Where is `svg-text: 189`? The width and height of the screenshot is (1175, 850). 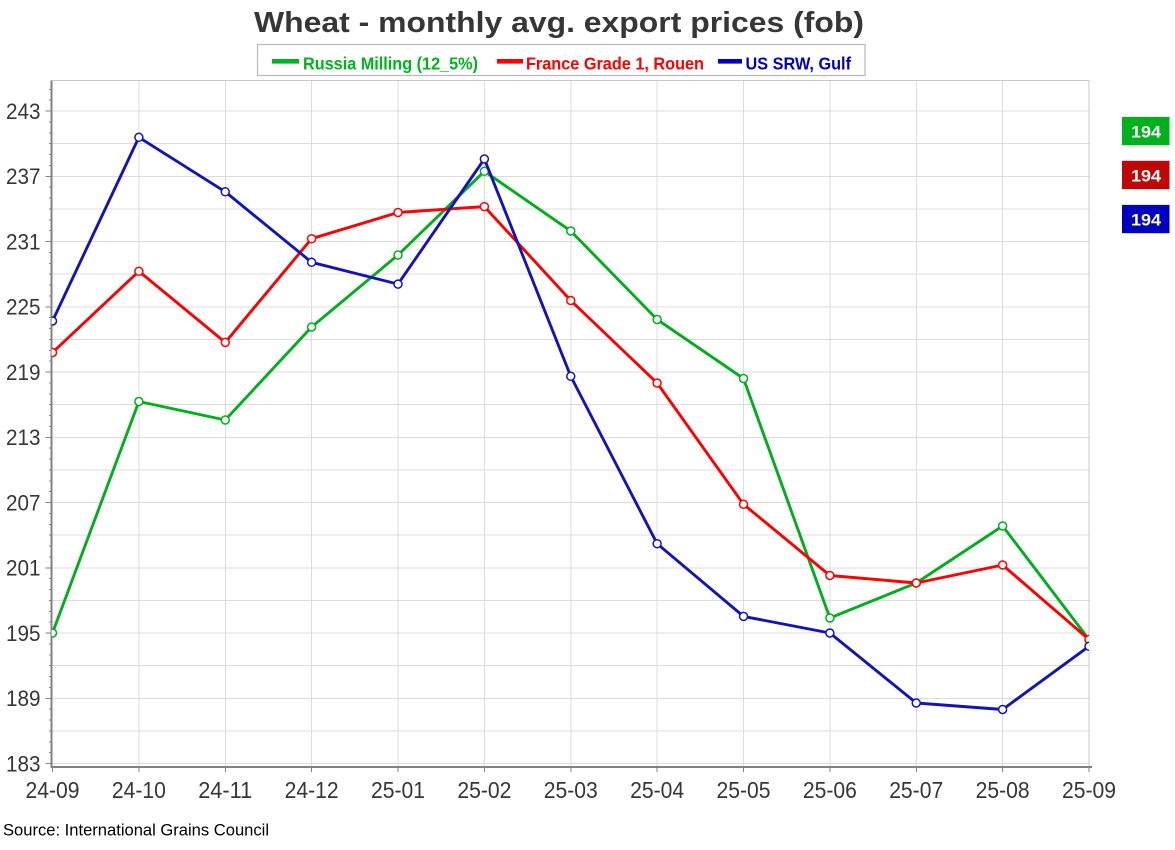 svg-text: 189 is located at coordinates (23, 698).